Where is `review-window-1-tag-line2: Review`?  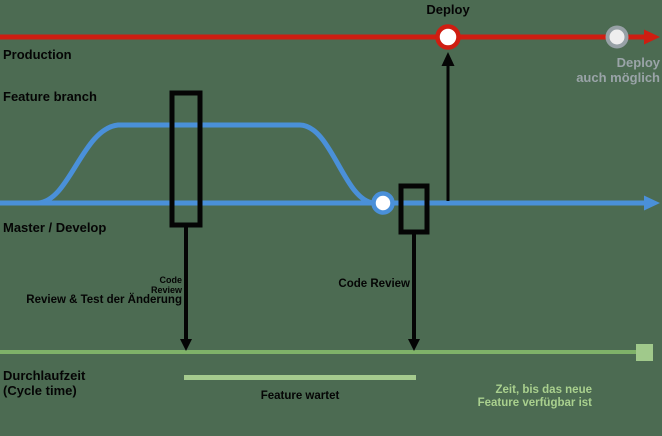
review-window-1-tag-line2: Review is located at coordinates (166, 289).